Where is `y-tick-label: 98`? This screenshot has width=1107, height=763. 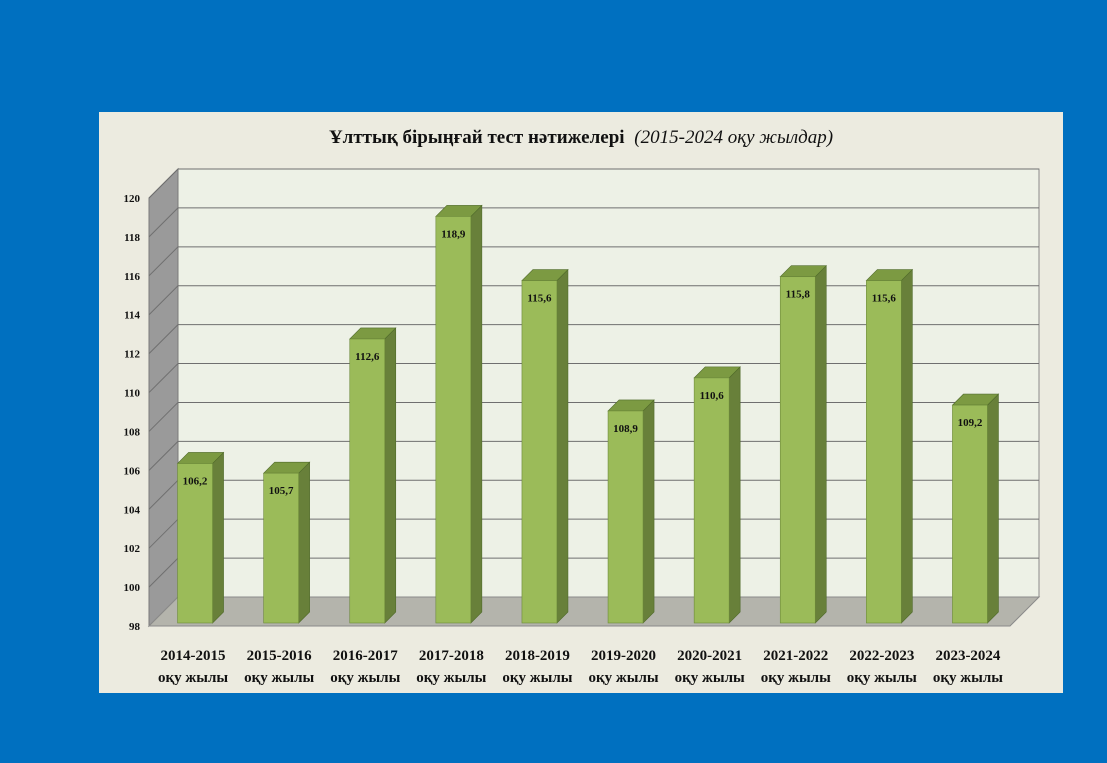
y-tick-label: 98 is located at coordinates (135, 627).